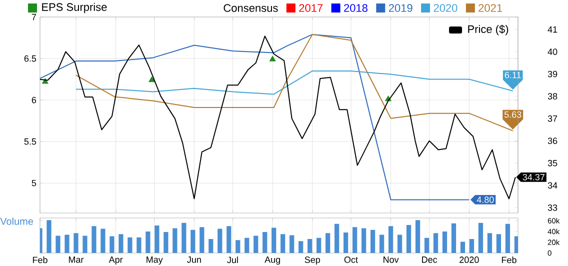 Image resolution: width=568 pixels, height=266 pixels. What do you see at coordinates (469, 259) in the screenshot?
I see `x-tick-label: 2020` at bounding box center [469, 259].